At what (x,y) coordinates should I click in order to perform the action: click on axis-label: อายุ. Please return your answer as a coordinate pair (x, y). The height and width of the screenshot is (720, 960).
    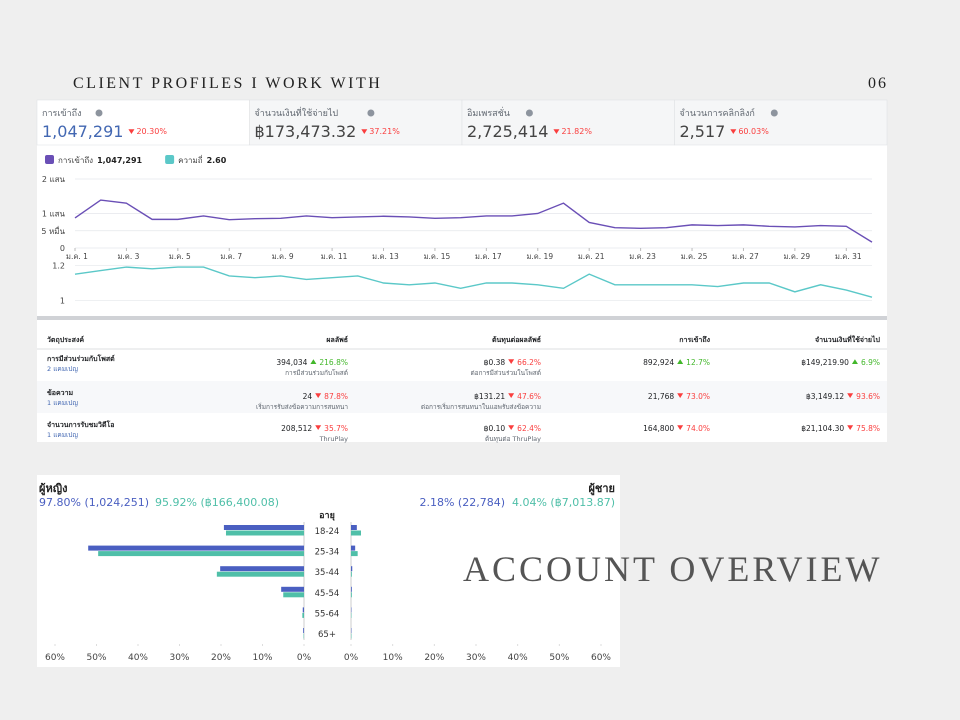
    Looking at the image, I should click on (327, 516).